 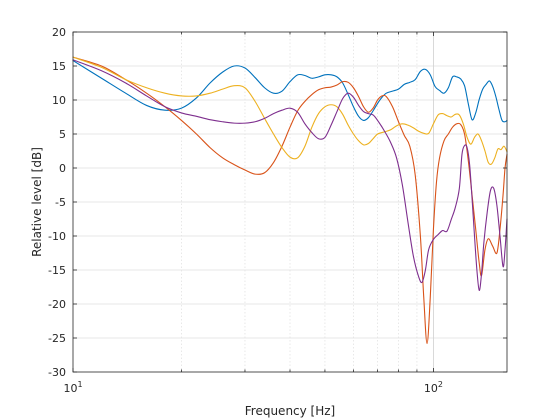 What do you see at coordinates (59, 100) in the screenshot?
I see `y-tick-label: 10` at bounding box center [59, 100].